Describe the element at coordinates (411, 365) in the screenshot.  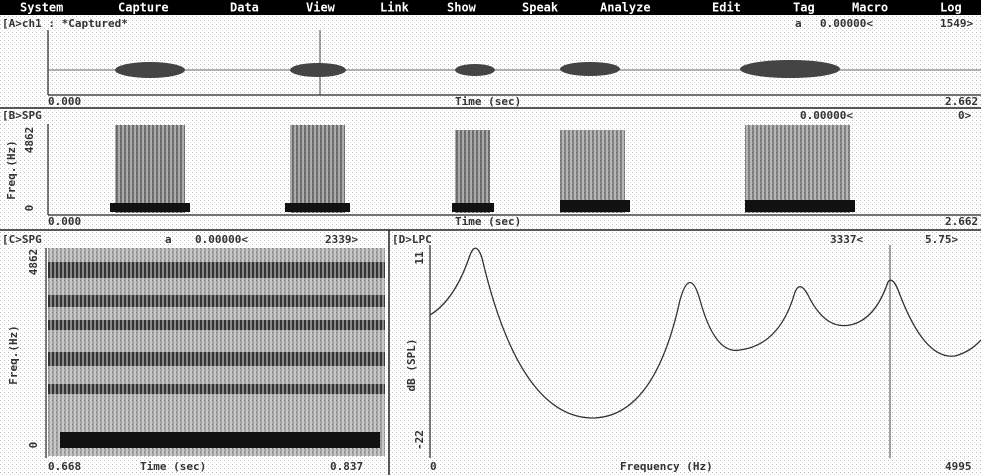
I see `y-label: dB (SPL)` at that location.